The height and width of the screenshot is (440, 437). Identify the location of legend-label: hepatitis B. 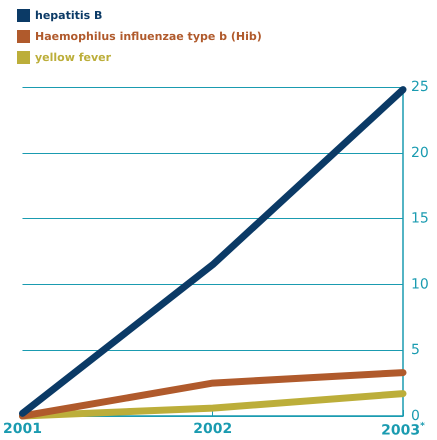
(68, 15).